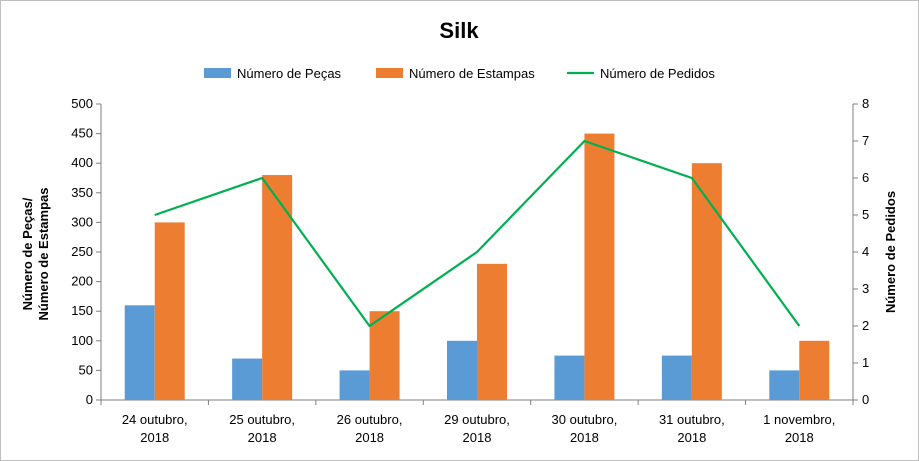  Describe the element at coordinates (82, 251) in the screenshot. I see `y-tick-label: 250` at that location.